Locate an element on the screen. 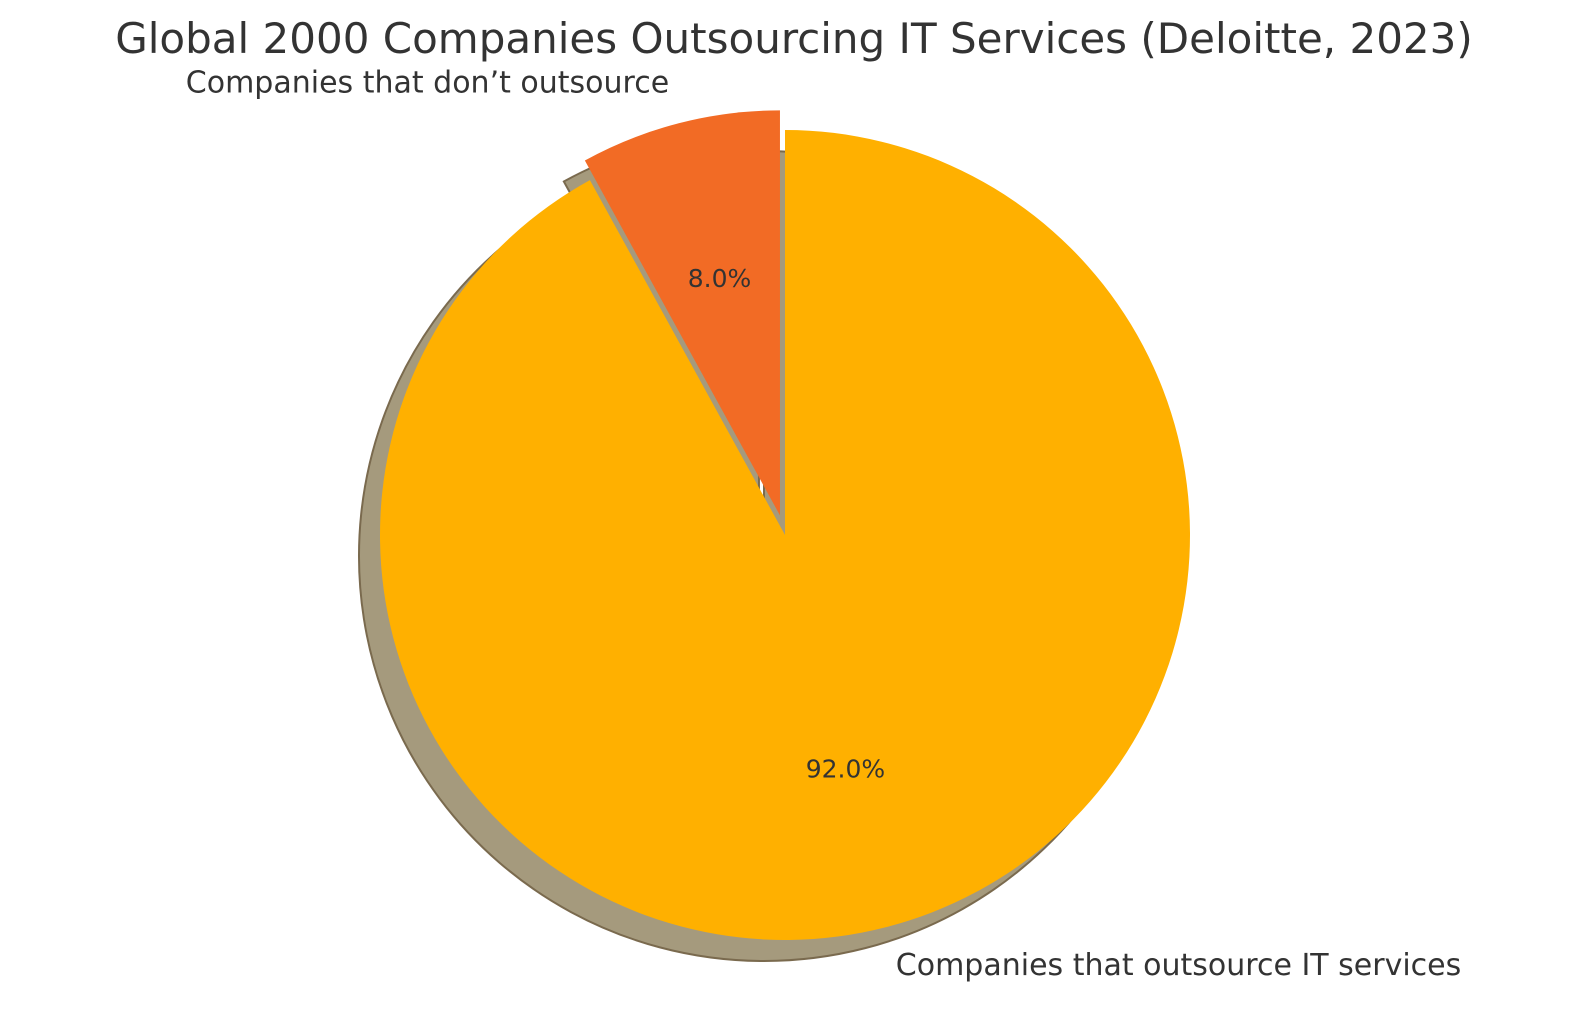  slice-1-category-label: Companies that outsource IT services is located at coordinates (1178, 965).